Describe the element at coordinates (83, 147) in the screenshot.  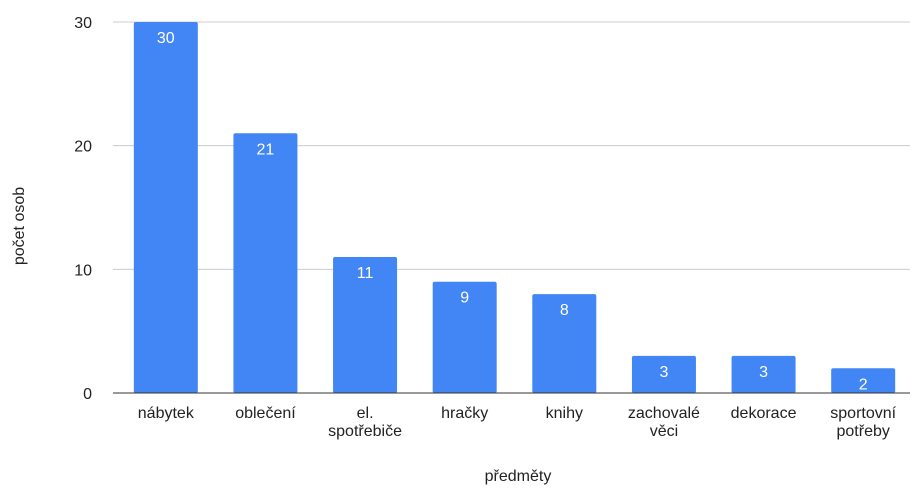
I see `y-tick-label: 20` at that location.